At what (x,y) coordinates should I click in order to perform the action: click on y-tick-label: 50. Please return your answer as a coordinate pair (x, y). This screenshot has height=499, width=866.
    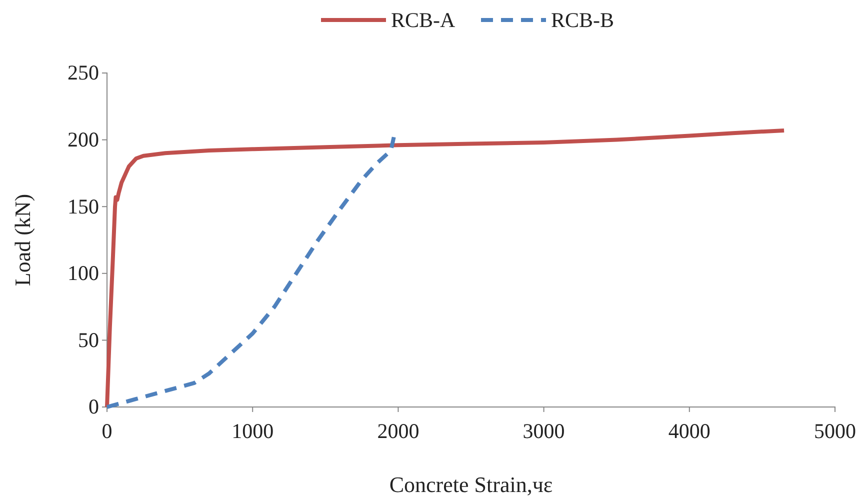
    Looking at the image, I should click on (88, 340).